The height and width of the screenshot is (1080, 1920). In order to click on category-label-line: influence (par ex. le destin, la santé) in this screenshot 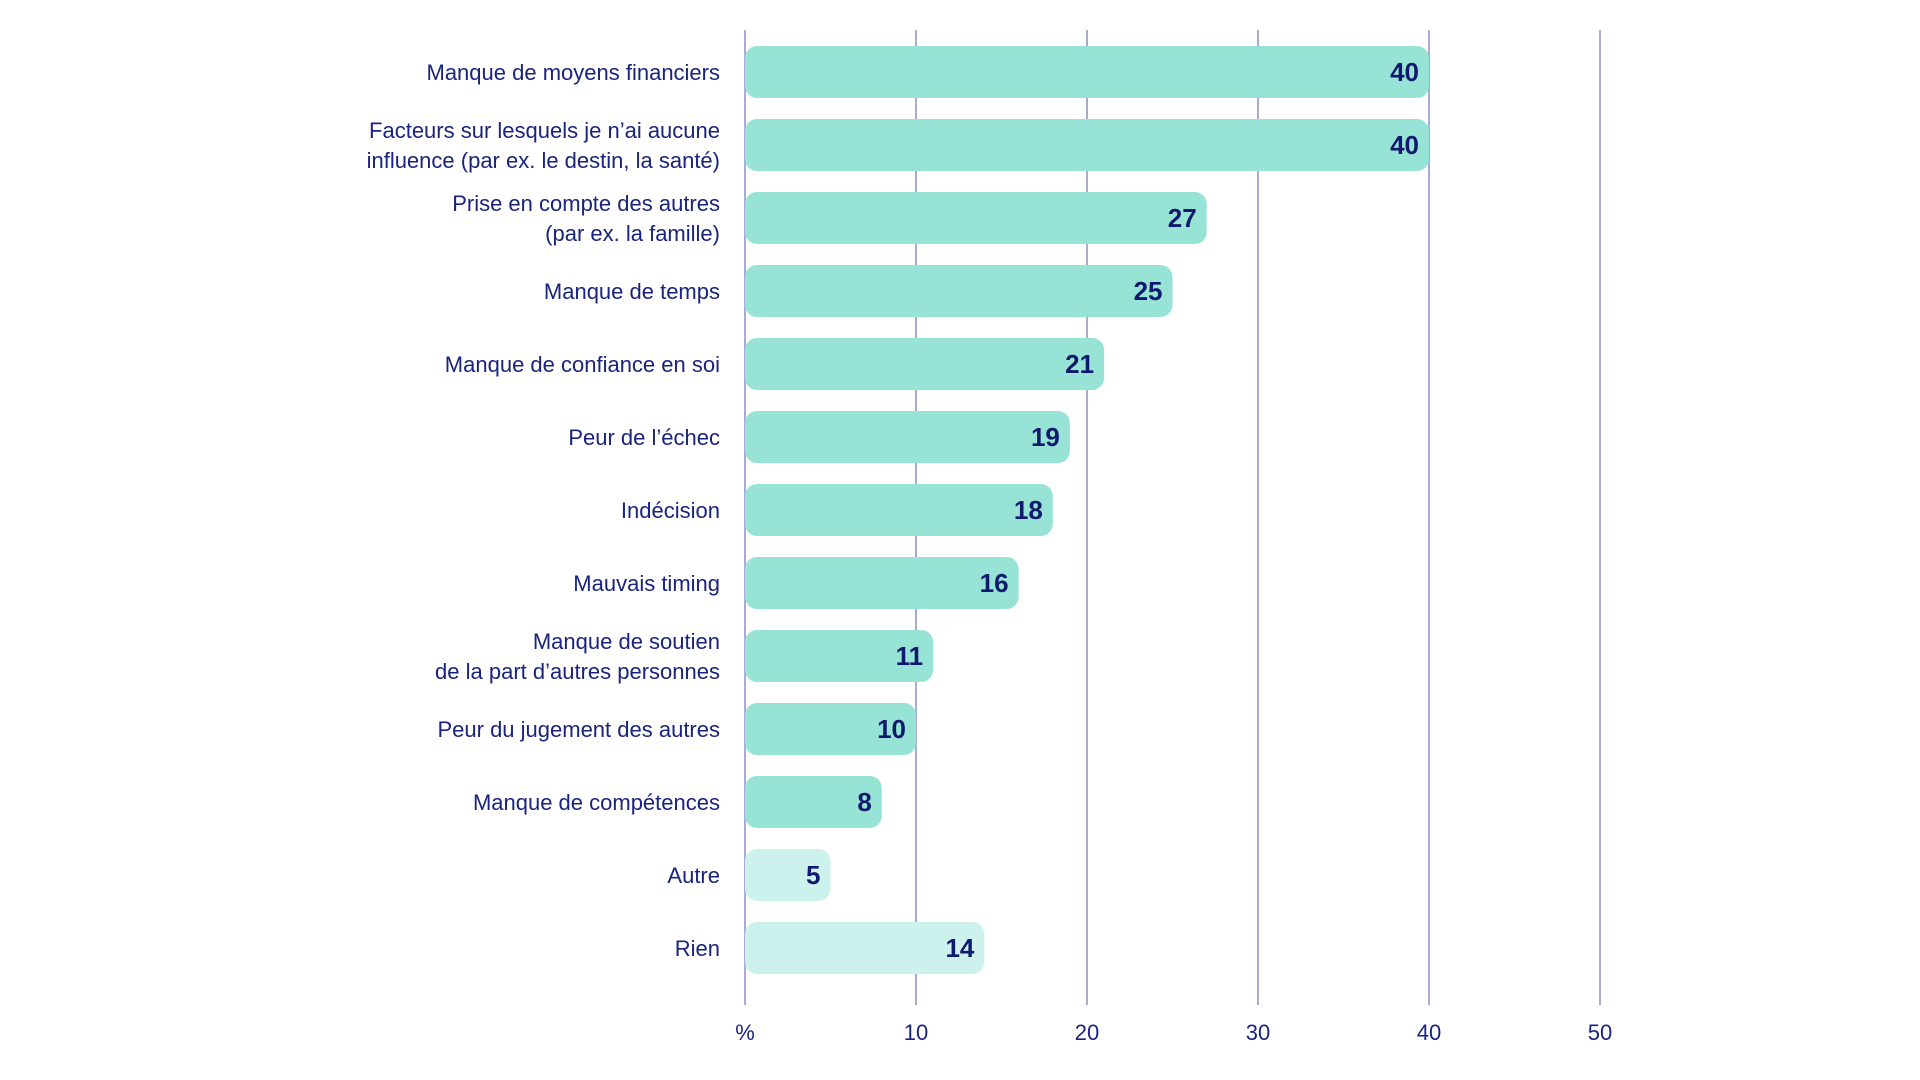, I will do `click(543, 160)`.